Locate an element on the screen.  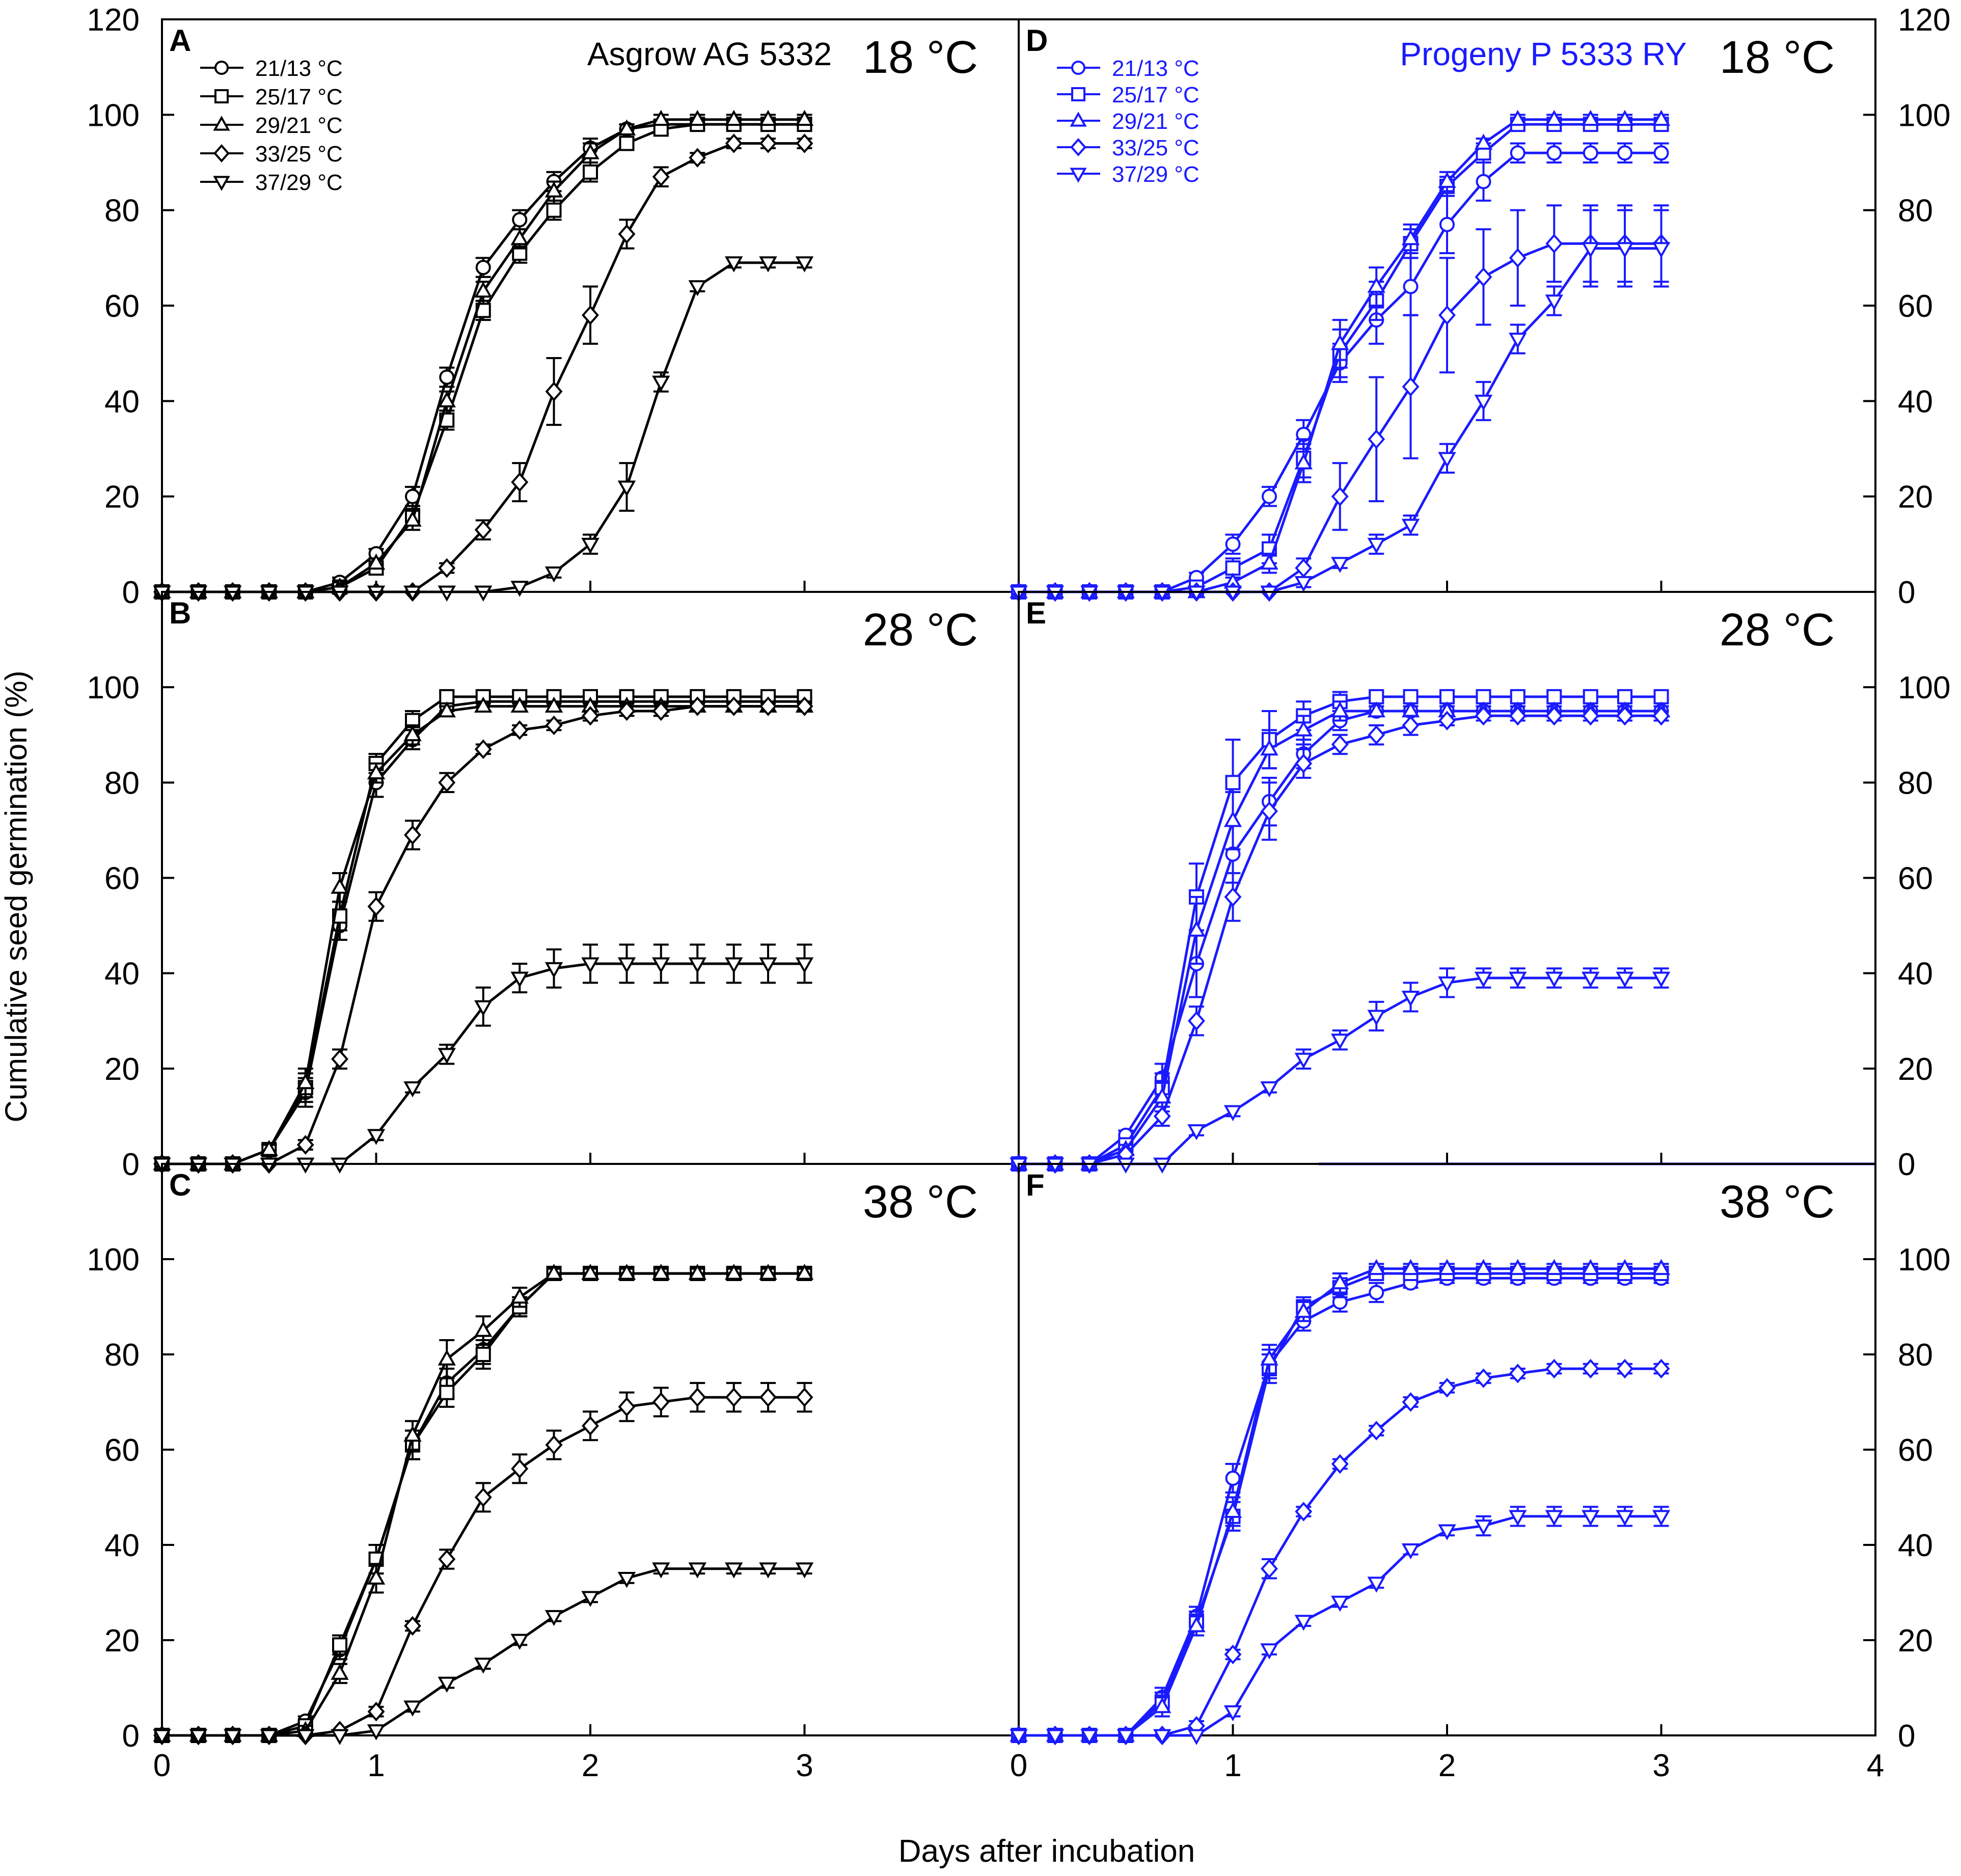
y-tick-label: 20 is located at coordinates (1915, 1641).